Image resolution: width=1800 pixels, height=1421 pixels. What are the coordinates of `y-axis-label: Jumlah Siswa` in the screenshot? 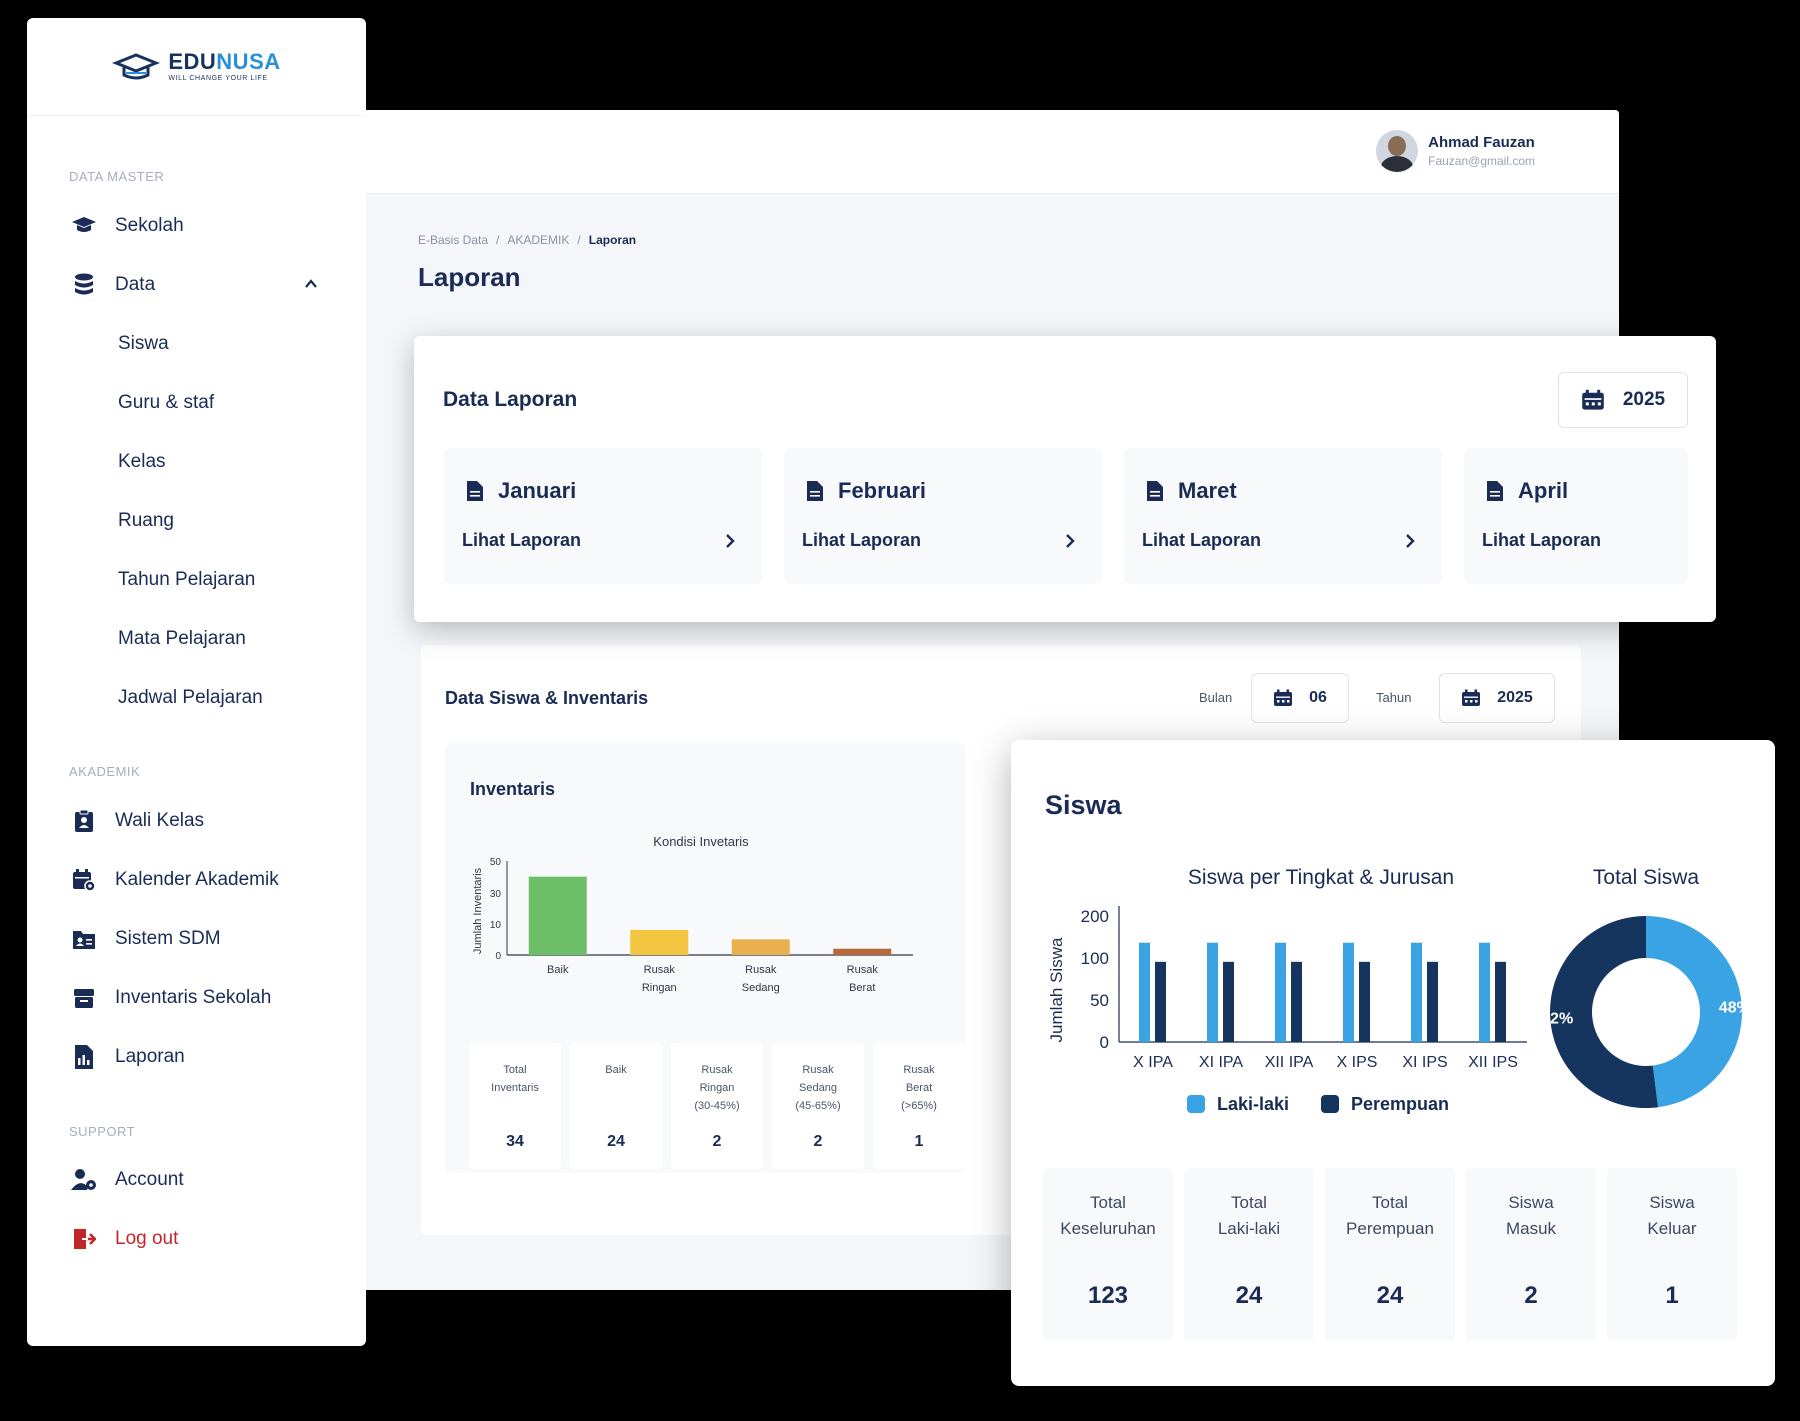 It's located at (1056, 989).